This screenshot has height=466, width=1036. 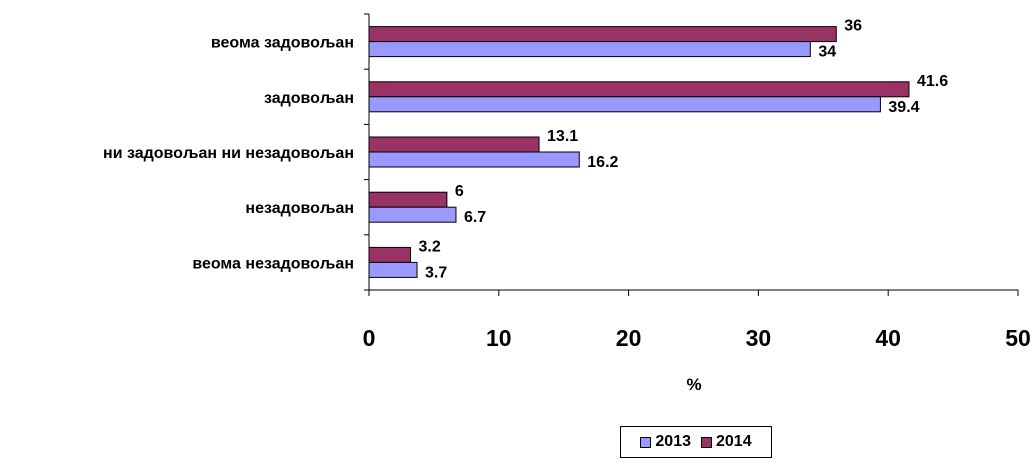 What do you see at coordinates (706, 442) in the screenshot?
I see `legend-swatch-2014` at bounding box center [706, 442].